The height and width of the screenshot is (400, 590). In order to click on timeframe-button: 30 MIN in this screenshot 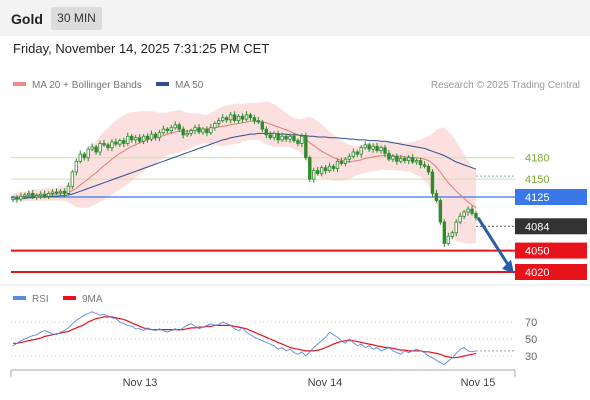, I will do `click(76, 18)`.